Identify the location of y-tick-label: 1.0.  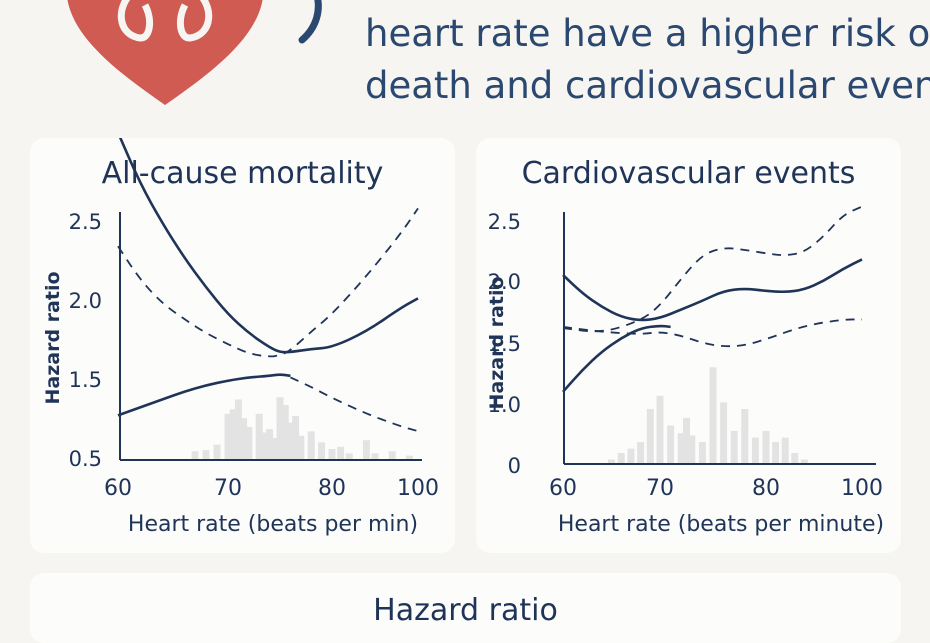
(504, 405).